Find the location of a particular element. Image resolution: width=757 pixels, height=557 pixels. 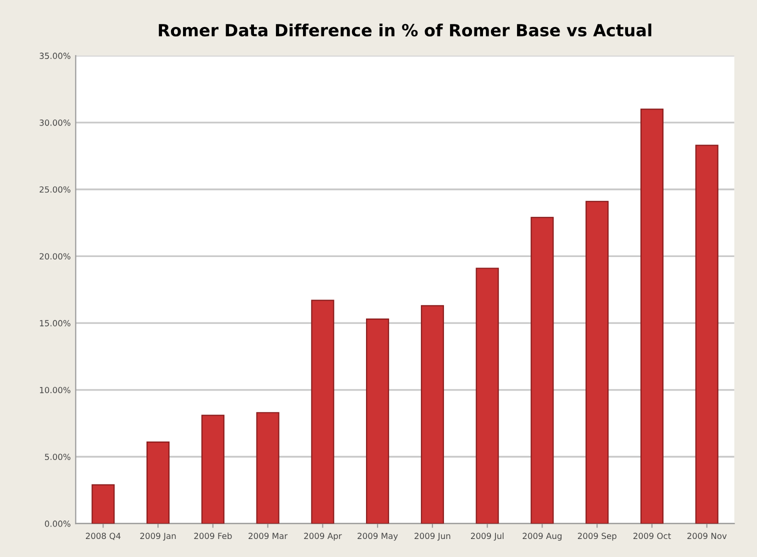

x-tick-label: 2009 Oct is located at coordinates (652, 536).